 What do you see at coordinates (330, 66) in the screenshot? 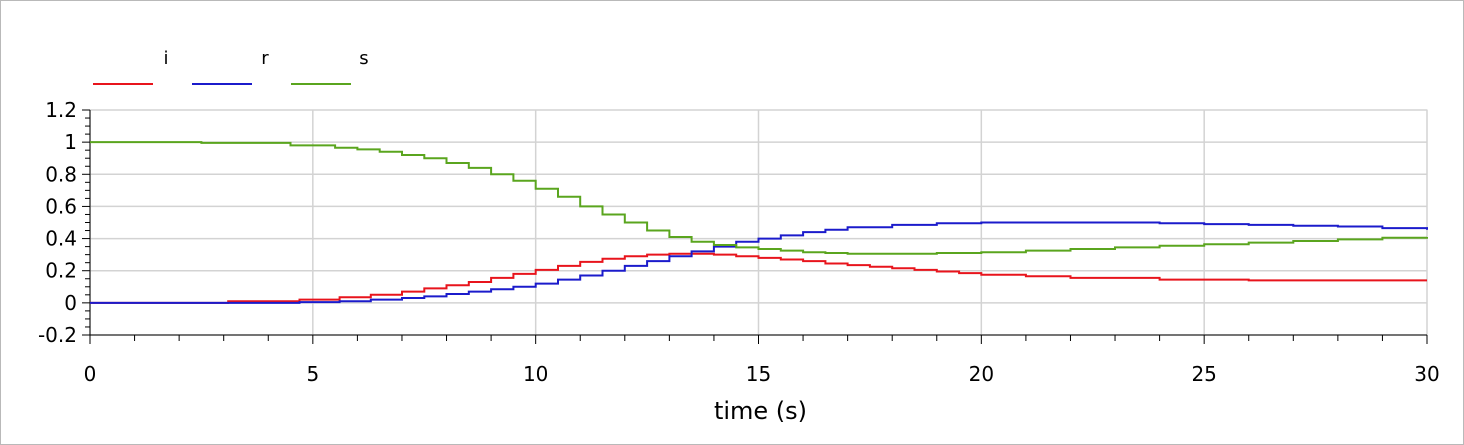
I see `legend-item-s: s` at bounding box center [330, 66].